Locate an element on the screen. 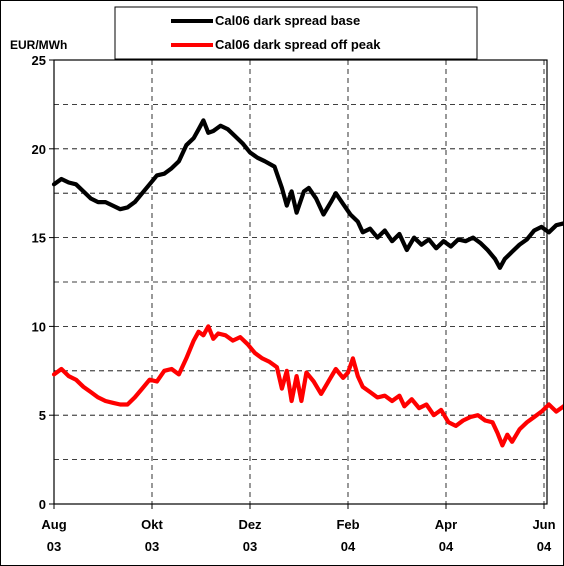 The height and width of the screenshot is (566, 564). y-tick-label: 25 is located at coordinates (39, 60).